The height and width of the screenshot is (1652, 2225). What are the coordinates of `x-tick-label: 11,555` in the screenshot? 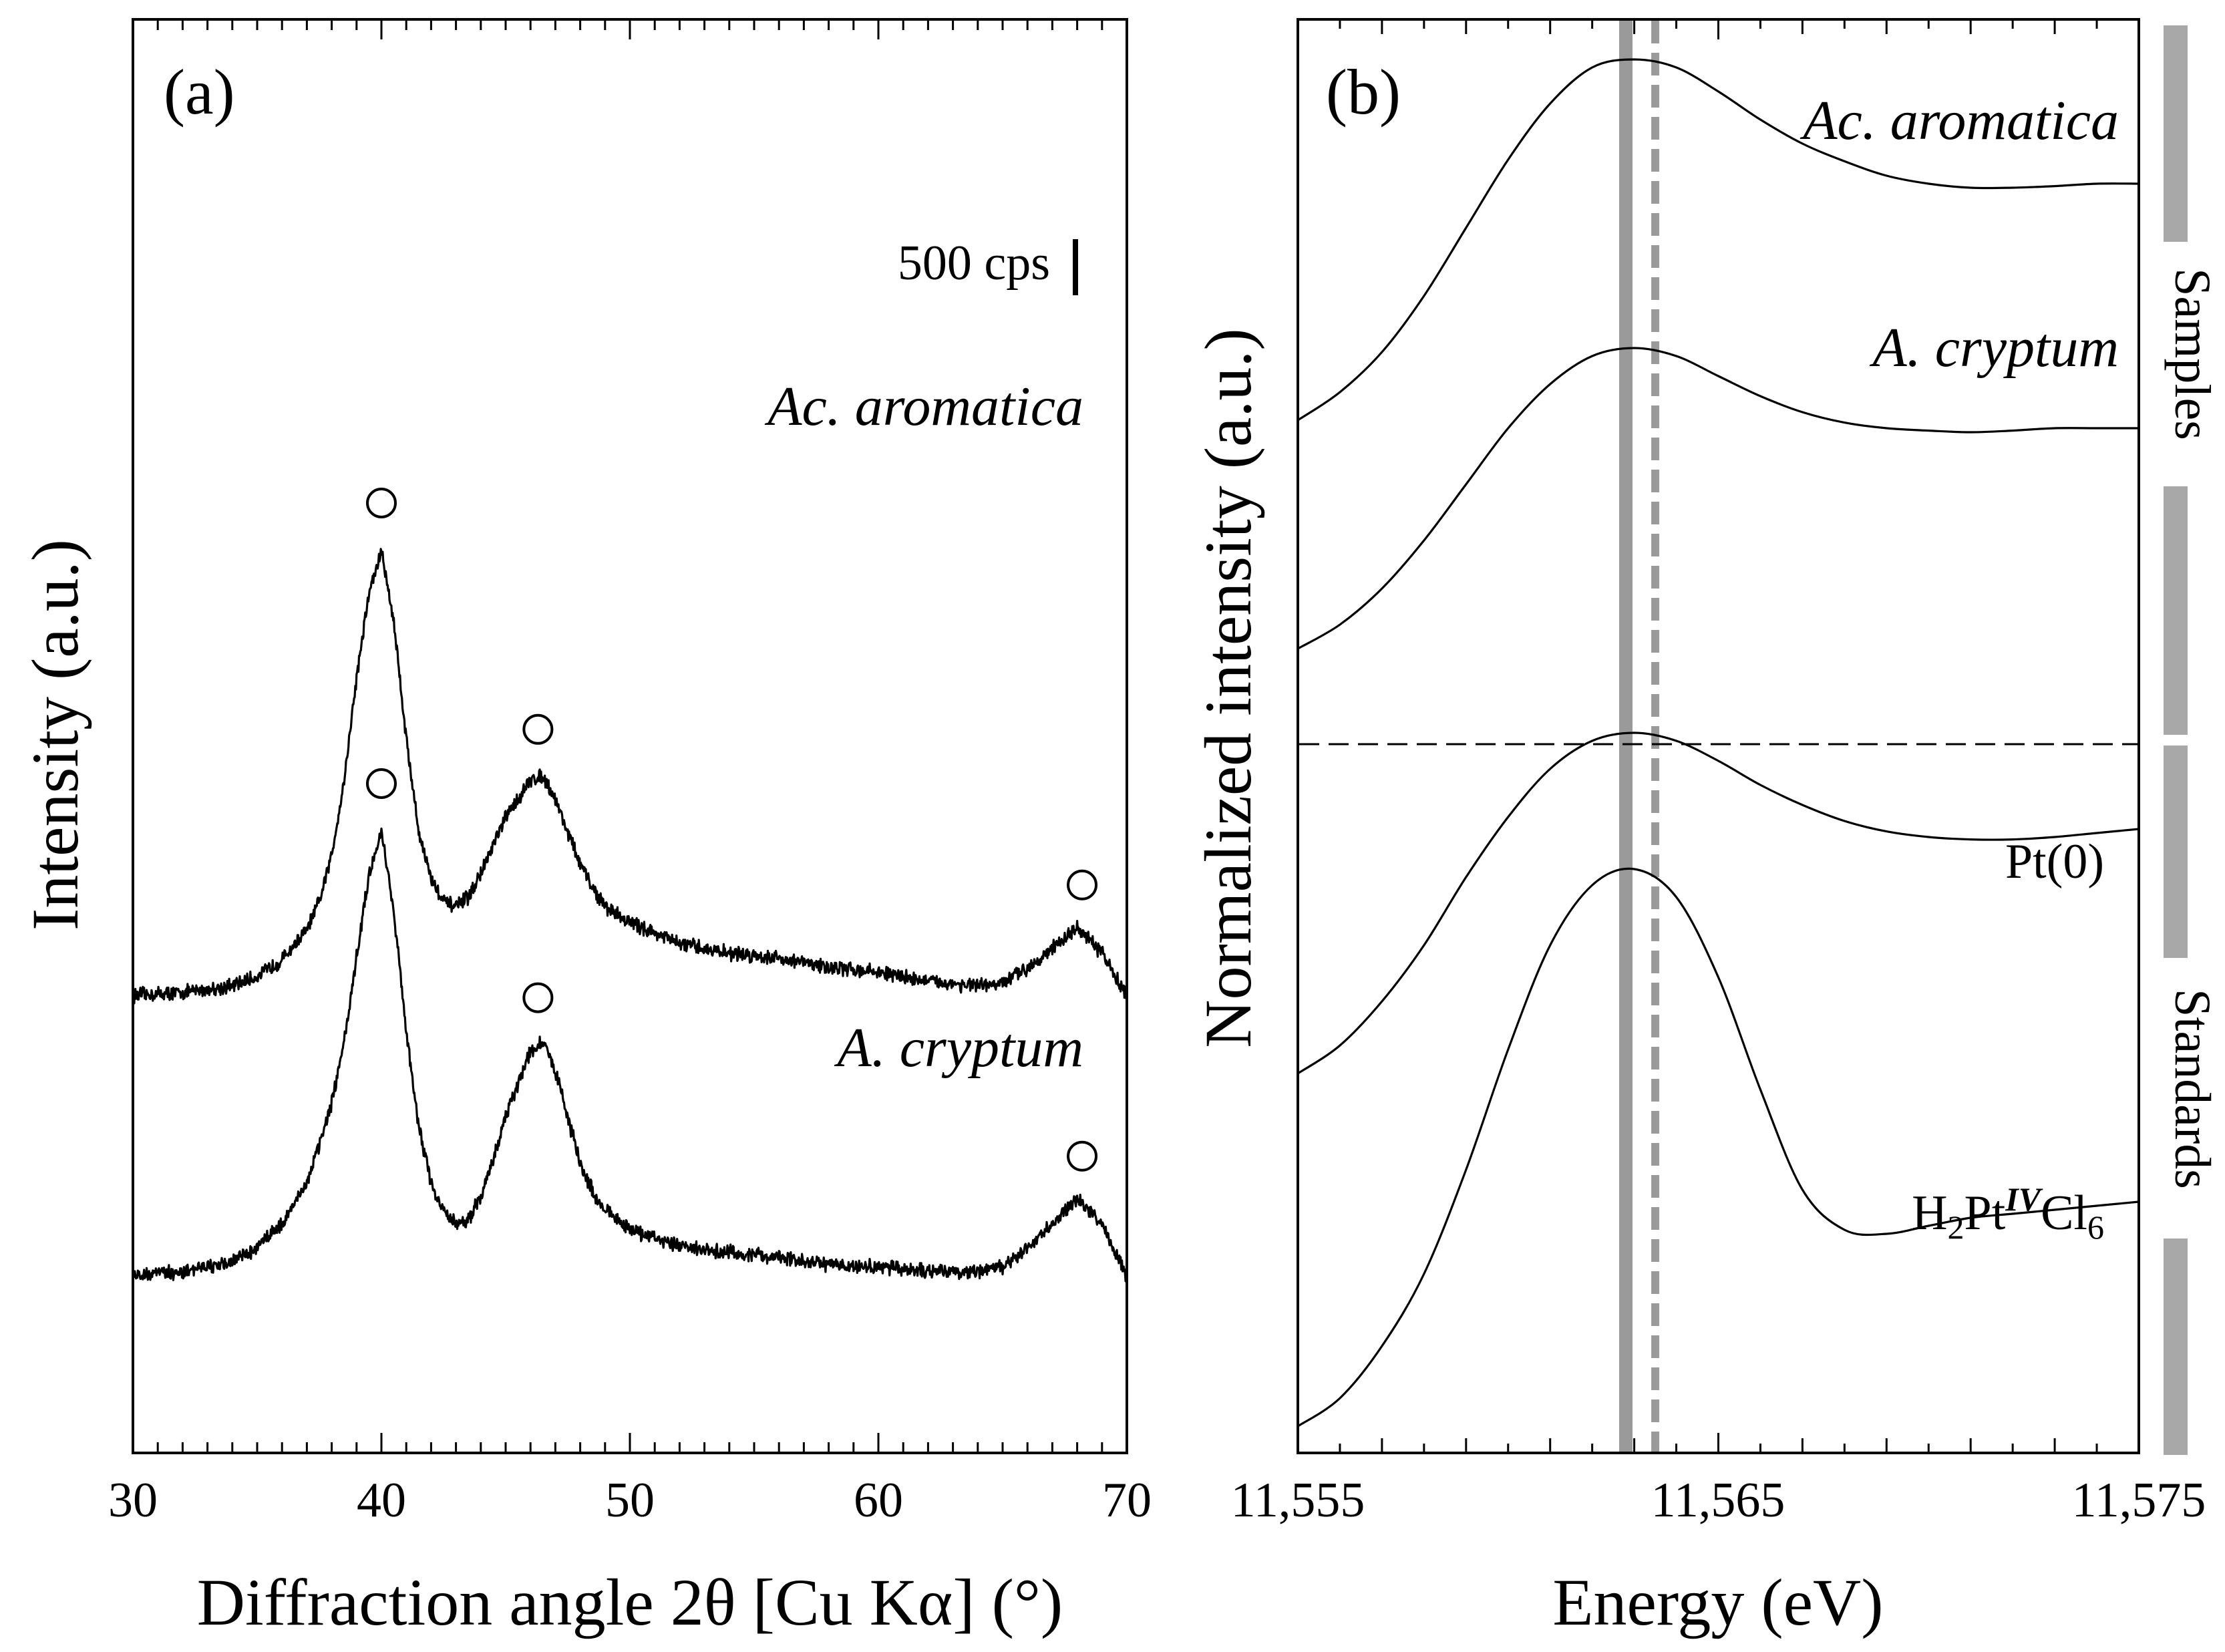 It's located at (1298, 1500).